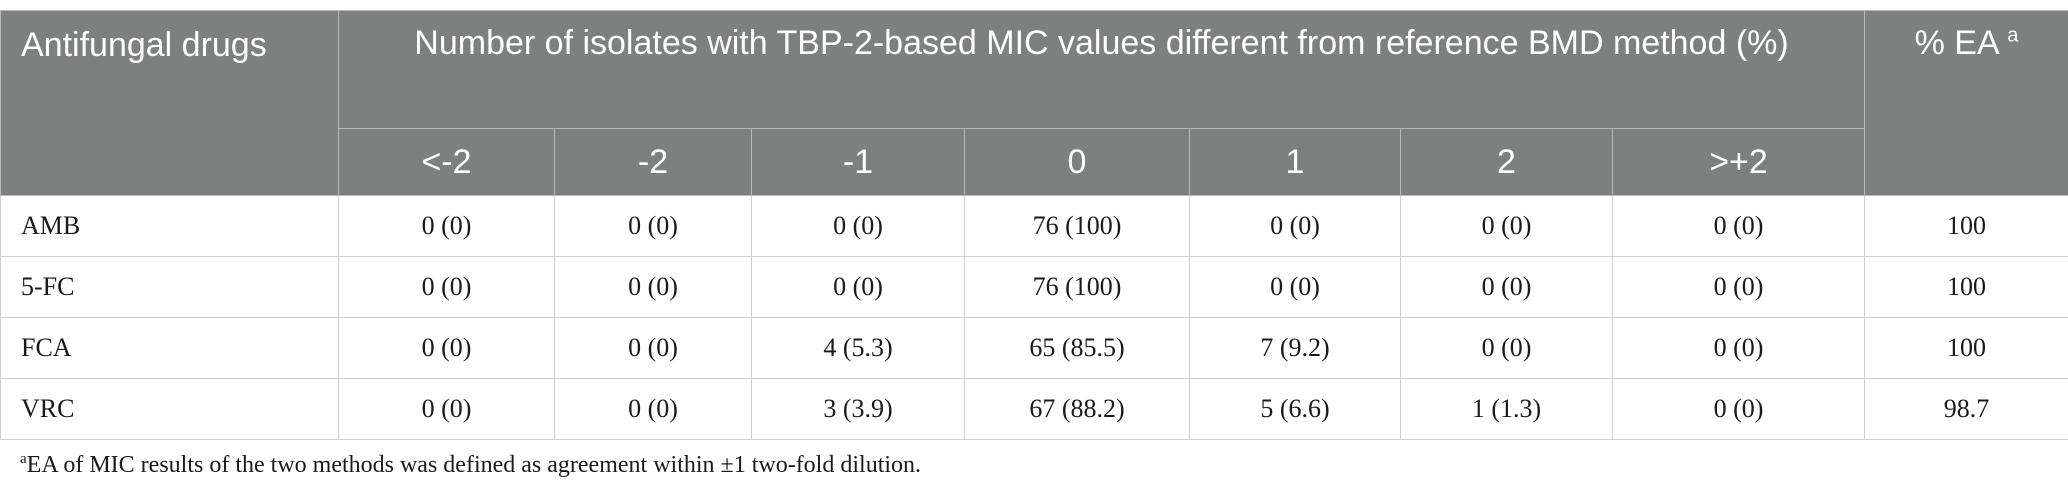 The width and height of the screenshot is (2068, 489). What do you see at coordinates (169, 103) in the screenshot?
I see `col-header-drugs: Antifungal drugs` at bounding box center [169, 103].